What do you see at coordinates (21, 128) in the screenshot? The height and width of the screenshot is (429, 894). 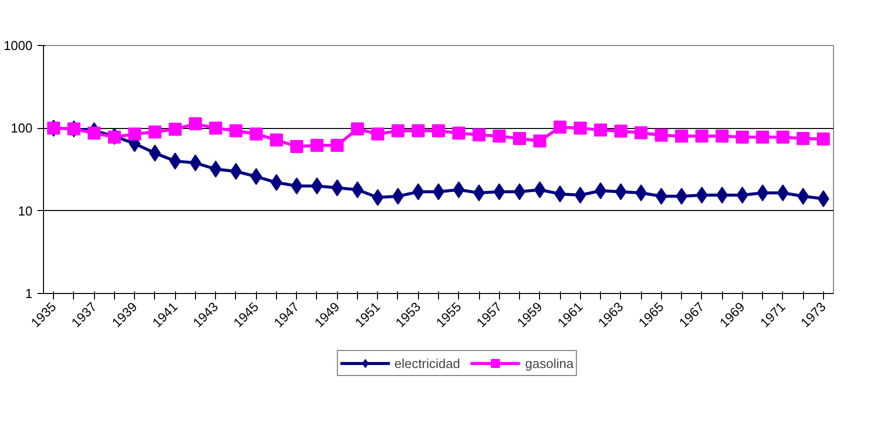 I see `y-tick-label: 100` at bounding box center [21, 128].